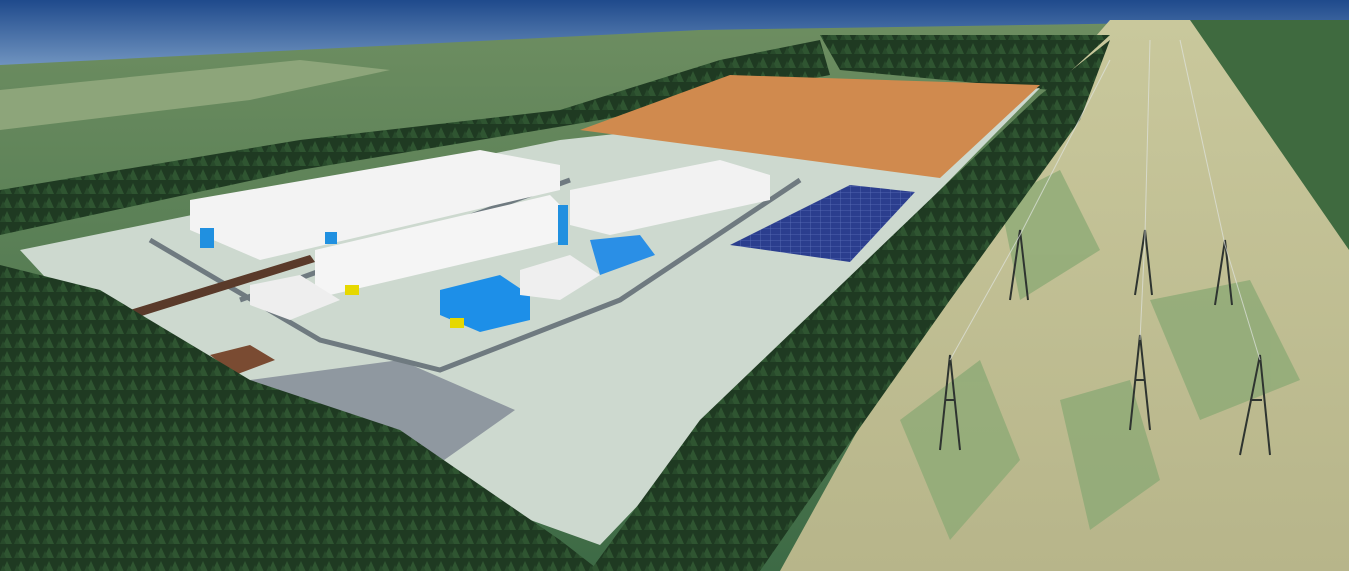  I want to click on parking, so click(382, 415).